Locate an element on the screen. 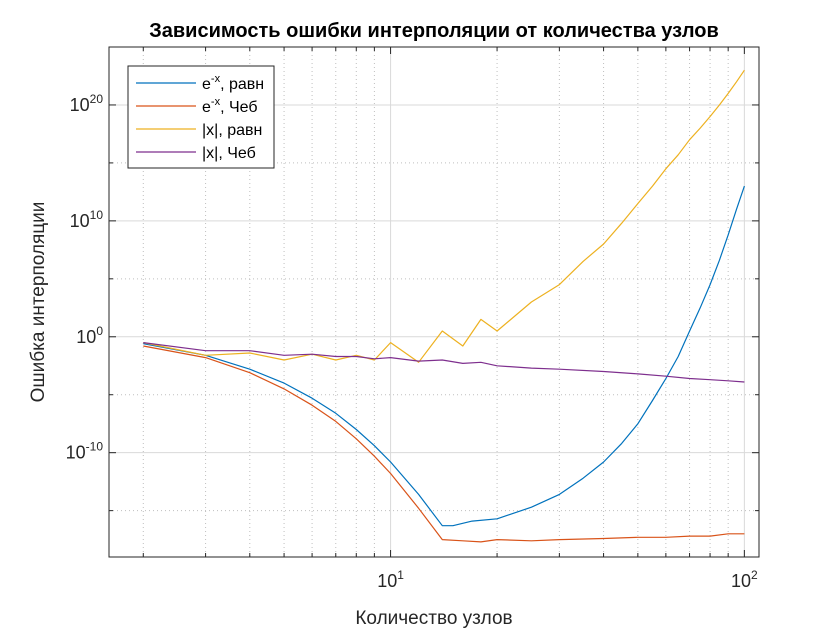 This screenshot has width=840, height=630. legend-entry-base: |x|, Чеб is located at coordinates (229, 153).